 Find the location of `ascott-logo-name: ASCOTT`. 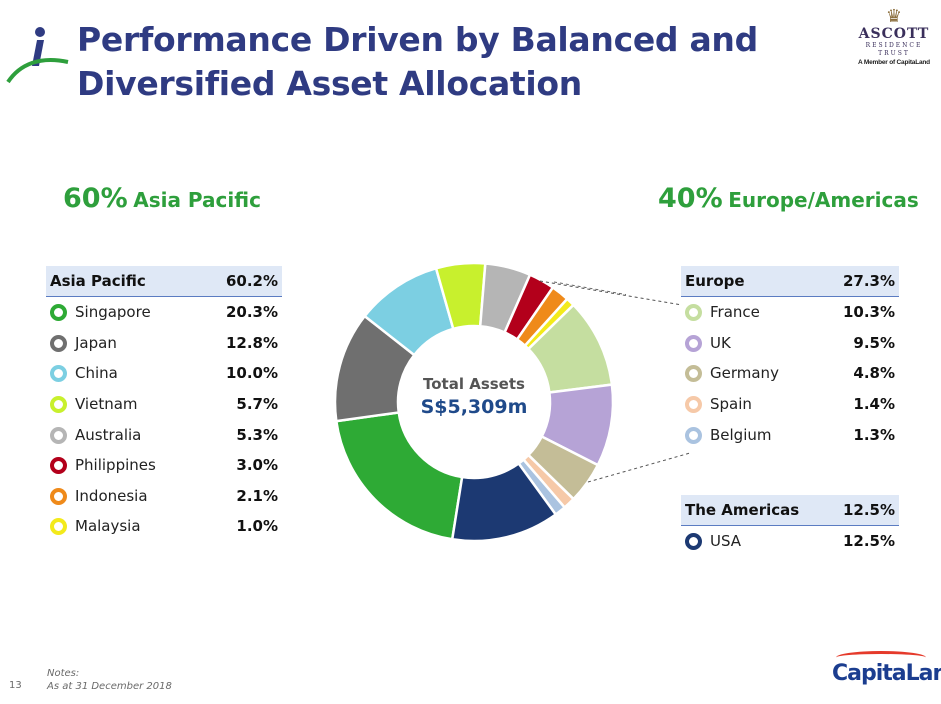

ascott-logo-name: ASCOTT is located at coordinates (894, 34).